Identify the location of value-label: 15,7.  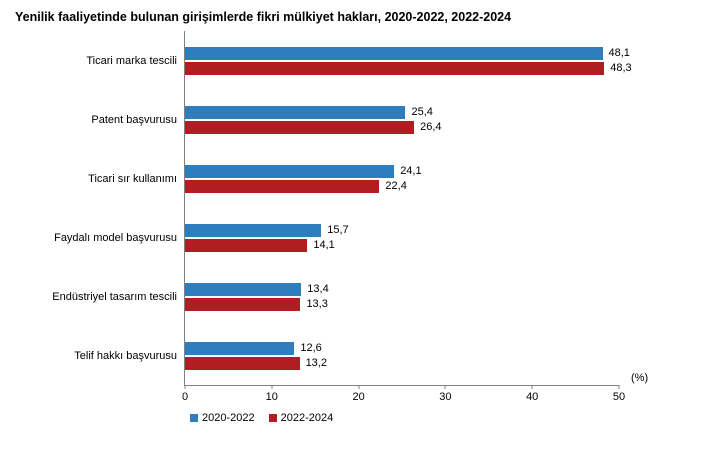
(338, 229).